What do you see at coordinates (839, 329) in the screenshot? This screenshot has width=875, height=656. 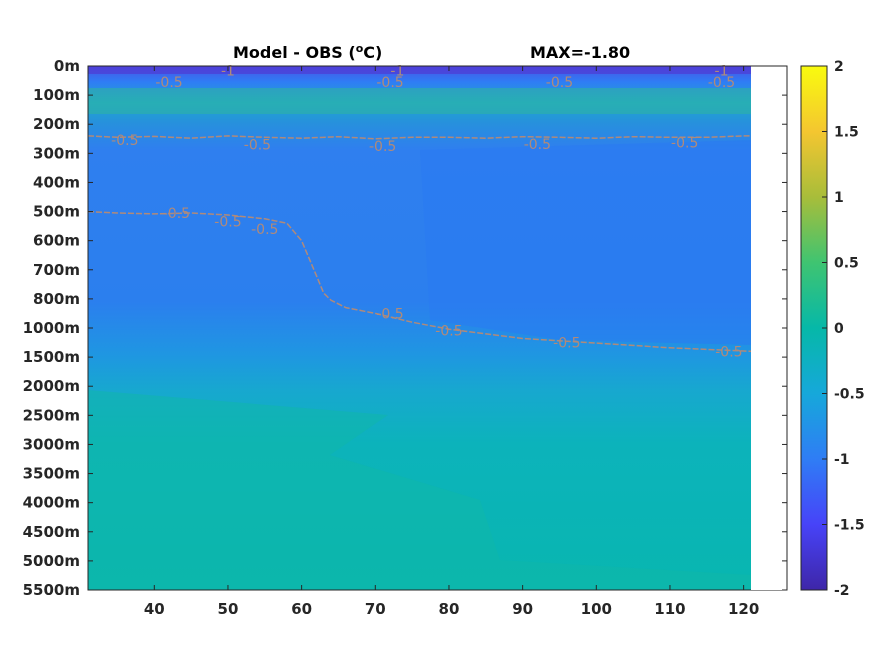 I see `colorbar-tick-label: 0` at bounding box center [839, 329].